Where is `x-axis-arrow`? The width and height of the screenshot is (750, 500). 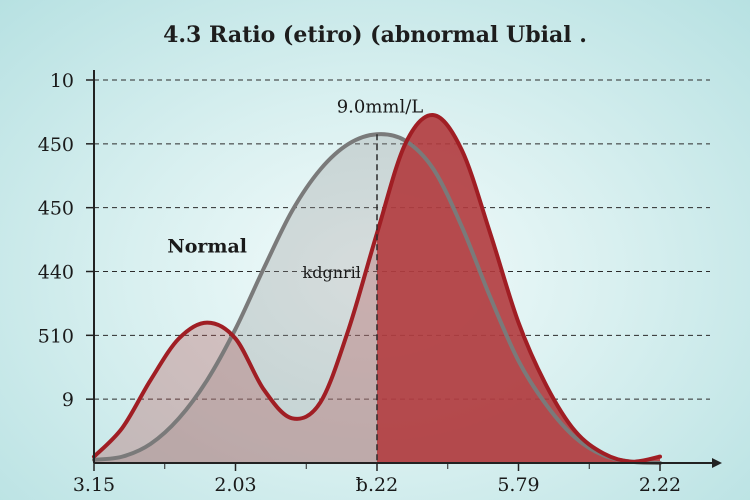 x-axis-arrow is located at coordinates (717, 463).